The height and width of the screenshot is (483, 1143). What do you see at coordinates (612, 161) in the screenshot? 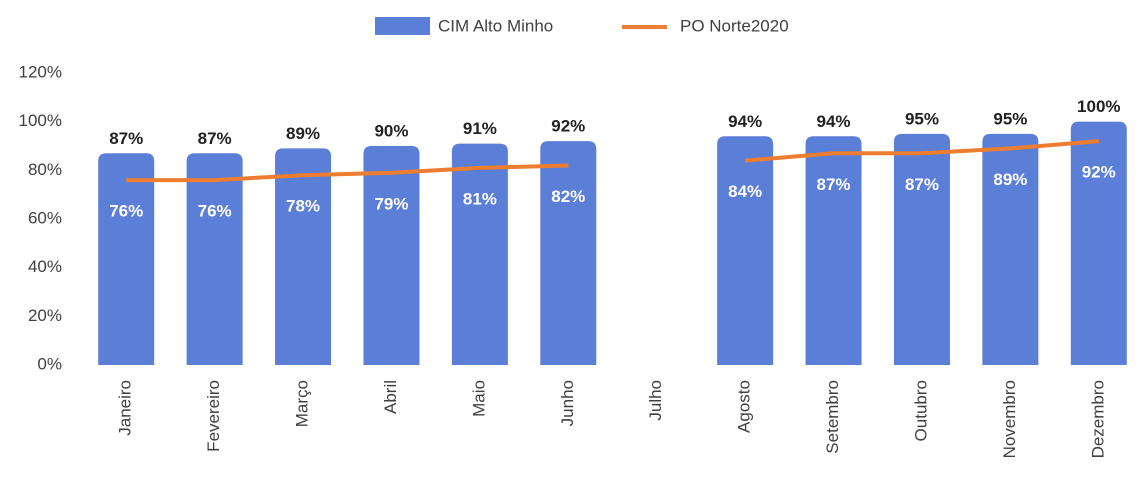
I see `line` at bounding box center [612, 161].